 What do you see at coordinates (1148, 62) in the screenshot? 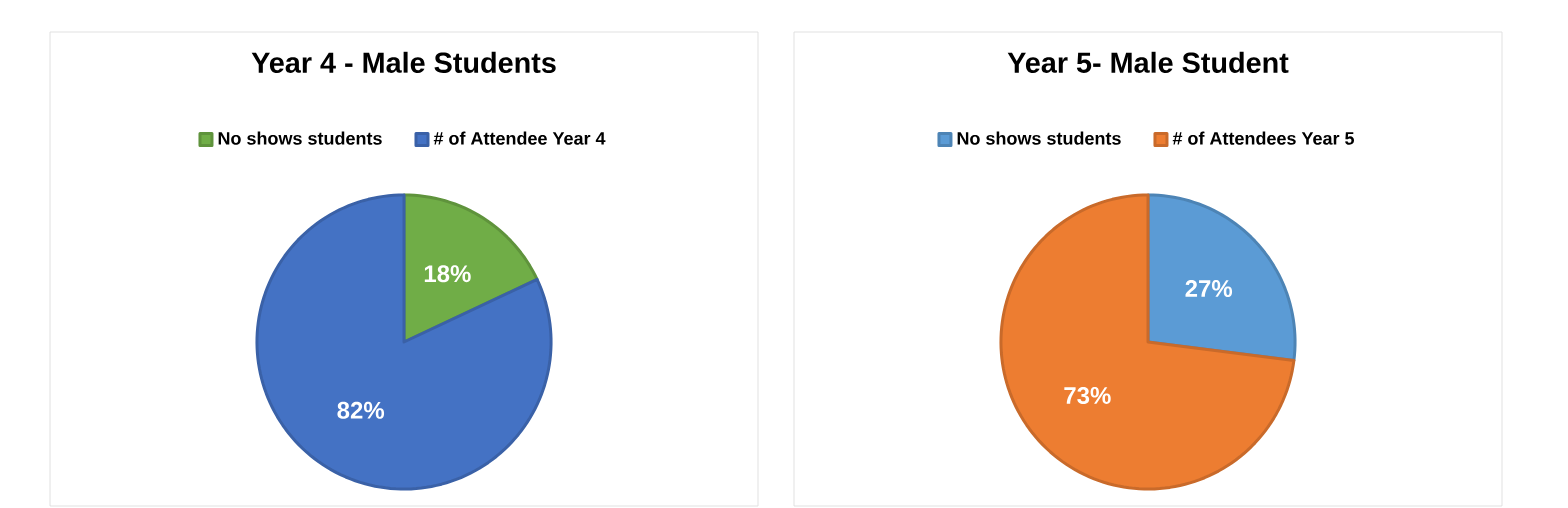
I see `chart-title: Year 5- Male Student` at bounding box center [1148, 62].